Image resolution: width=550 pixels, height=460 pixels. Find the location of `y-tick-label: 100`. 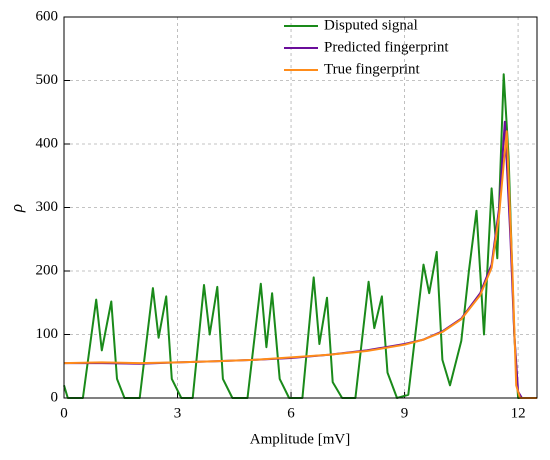

y-tick-label: 100 is located at coordinates (47, 334).